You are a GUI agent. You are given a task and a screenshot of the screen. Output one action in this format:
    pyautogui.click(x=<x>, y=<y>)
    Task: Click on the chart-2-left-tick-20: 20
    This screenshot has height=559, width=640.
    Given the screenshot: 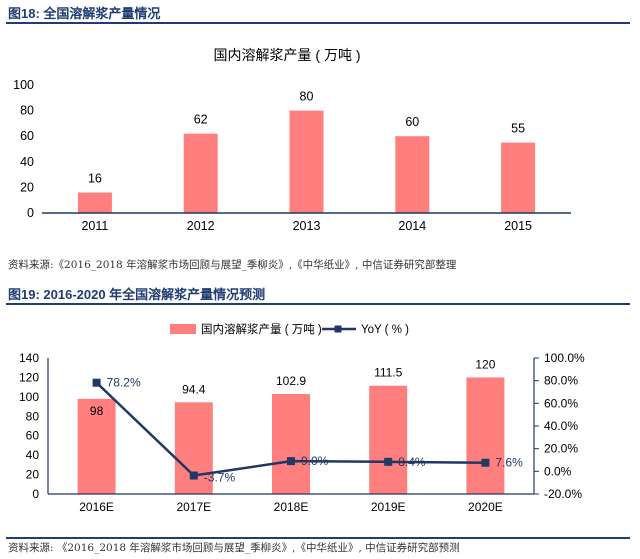 What is the action you would take?
    pyautogui.click(x=33, y=475)
    